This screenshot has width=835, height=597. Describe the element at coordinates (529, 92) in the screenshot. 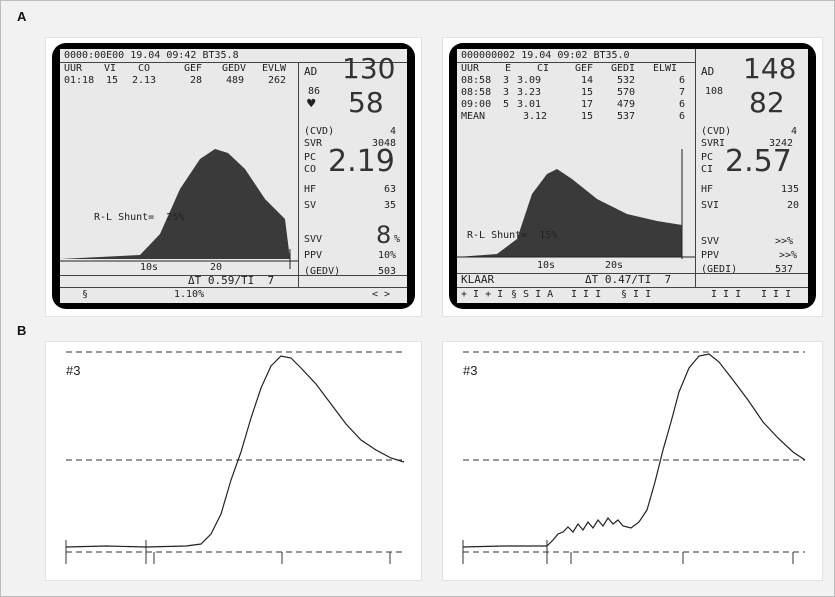

I see `row2-ci: 3.23` at that location.